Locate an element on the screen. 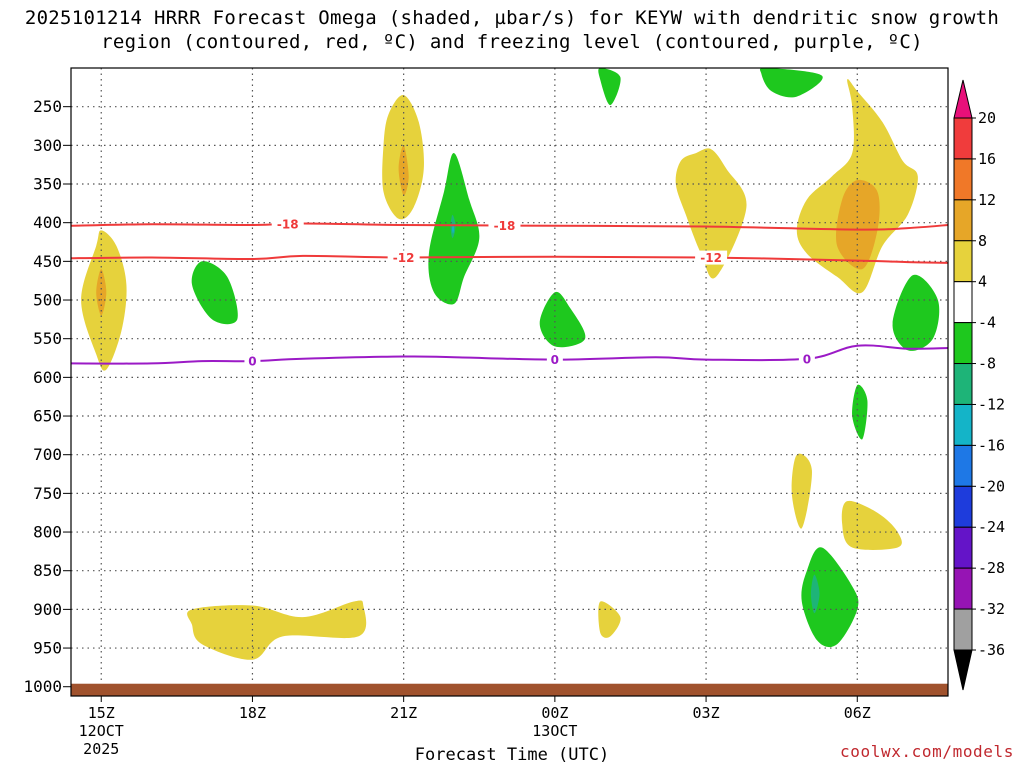 Image resolution: width=1024 pixels, height=768 pixels. y-tick-label: 750 is located at coordinates (47, 493).